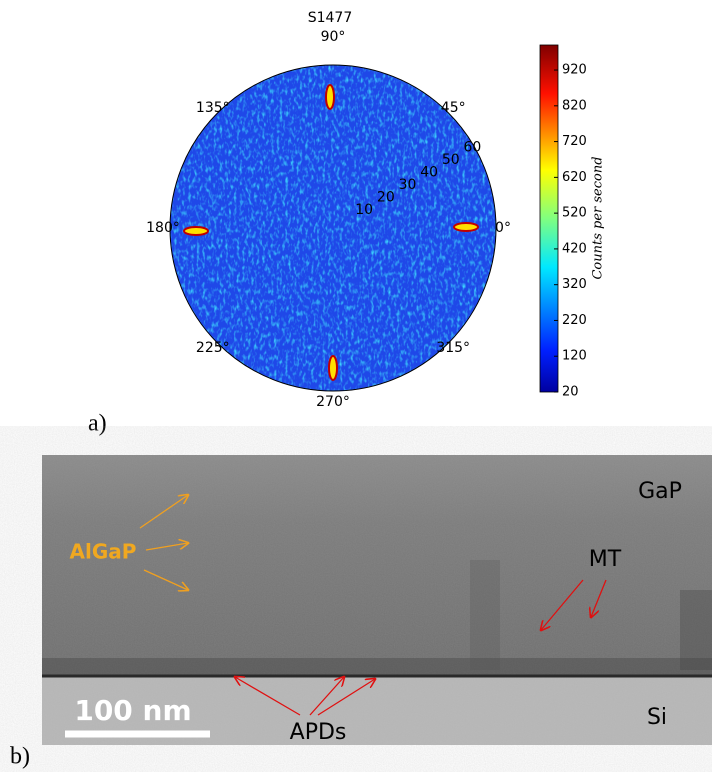 The image size is (712, 776). What do you see at coordinates (574, 320) in the screenshot?
I see `colorbar-tick-label: 220` at bounding box center [574, 320].